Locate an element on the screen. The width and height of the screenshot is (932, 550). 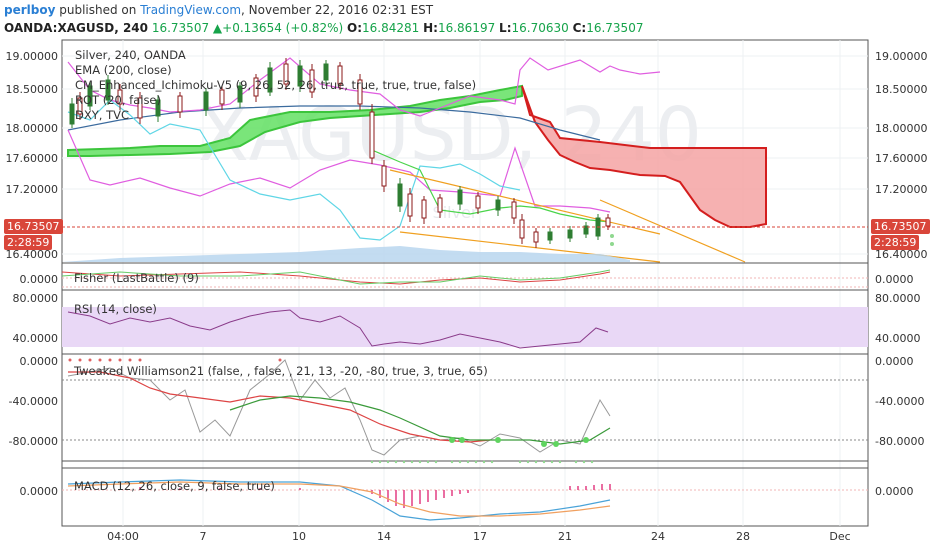
time-tick: 24 is located at coordinates (658, 536).